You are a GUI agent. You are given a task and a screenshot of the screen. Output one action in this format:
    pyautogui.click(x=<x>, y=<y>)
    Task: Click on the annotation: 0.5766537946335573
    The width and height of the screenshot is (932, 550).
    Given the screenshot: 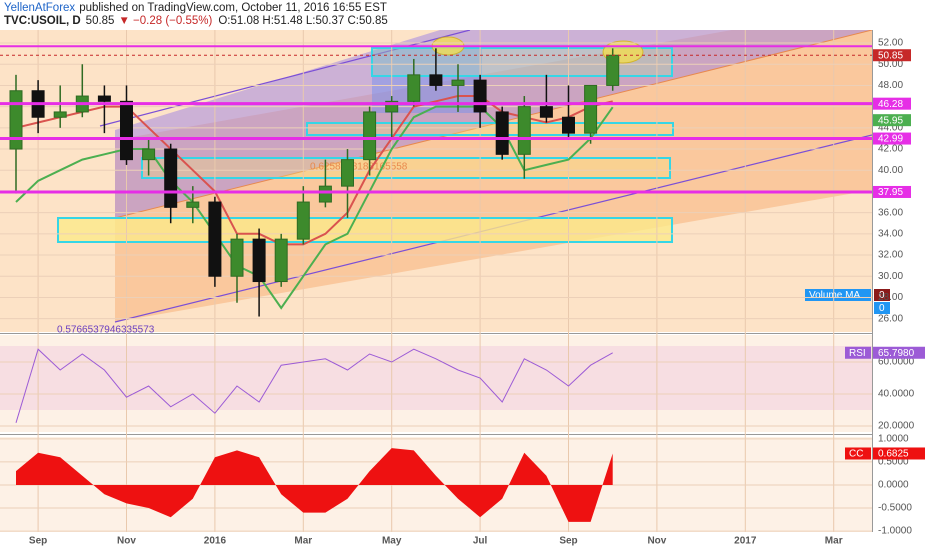 What is the action you would take?
    pyautogui.click(x=106, y=330)
    